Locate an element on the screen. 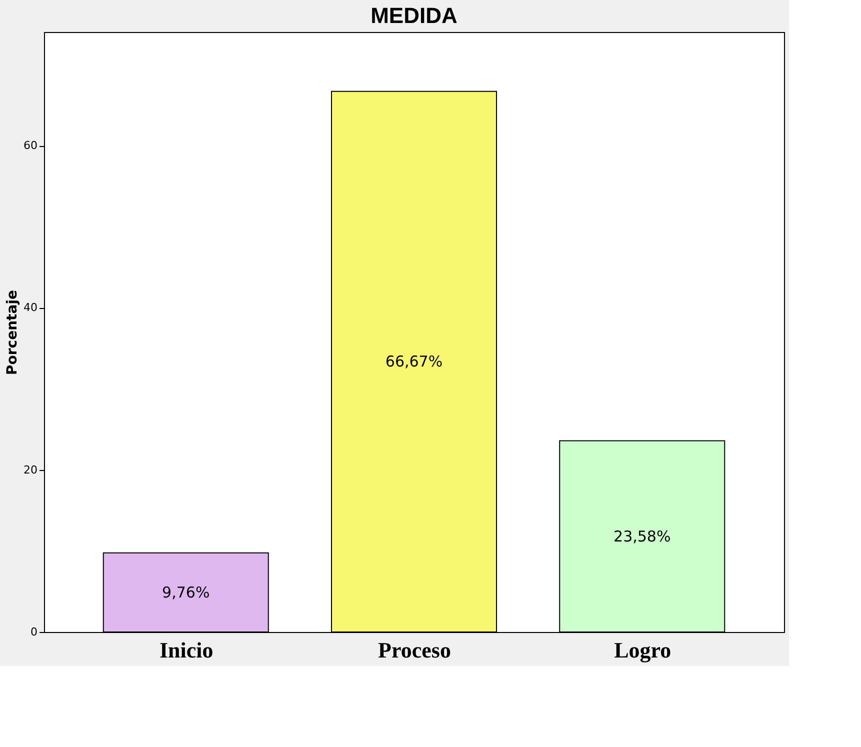 The height and width of the screenshot is (747, 861). x-tick-label: Logro is located at coordinates (643, 650).